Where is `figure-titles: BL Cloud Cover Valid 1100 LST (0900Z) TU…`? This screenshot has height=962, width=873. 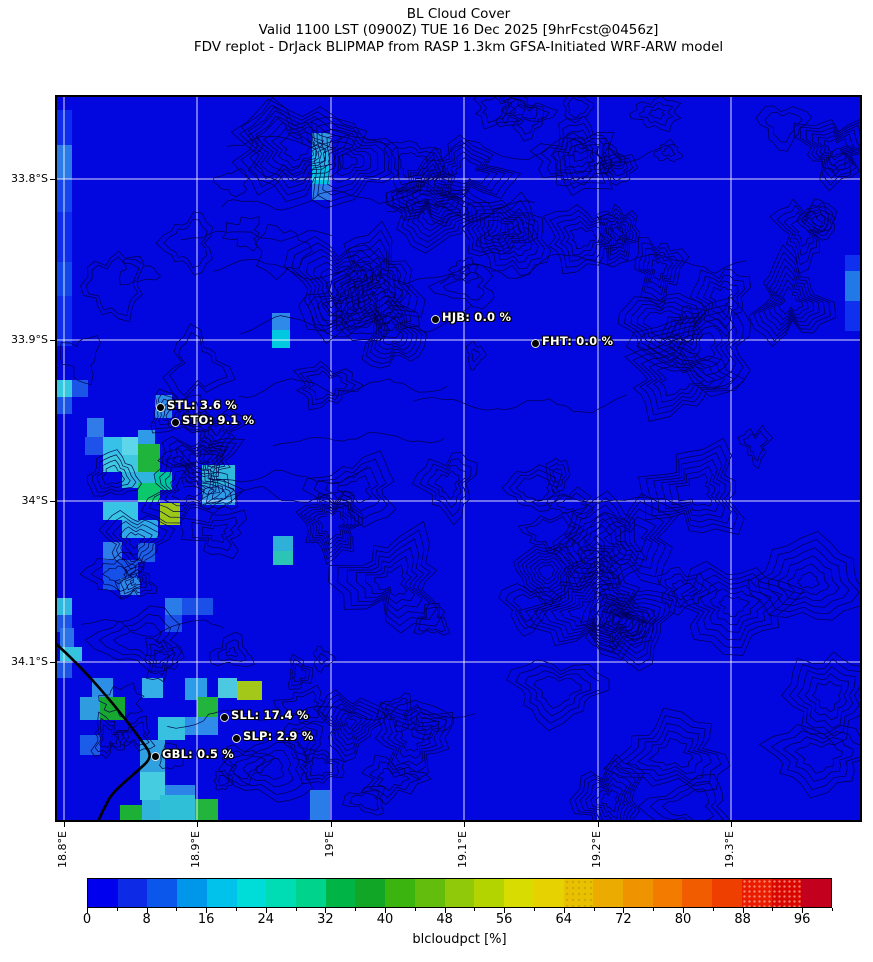
figure-titles: BL Cloud Cover Valid 1100 LST (0900Z) TU… is located at coordinates (453, 30).